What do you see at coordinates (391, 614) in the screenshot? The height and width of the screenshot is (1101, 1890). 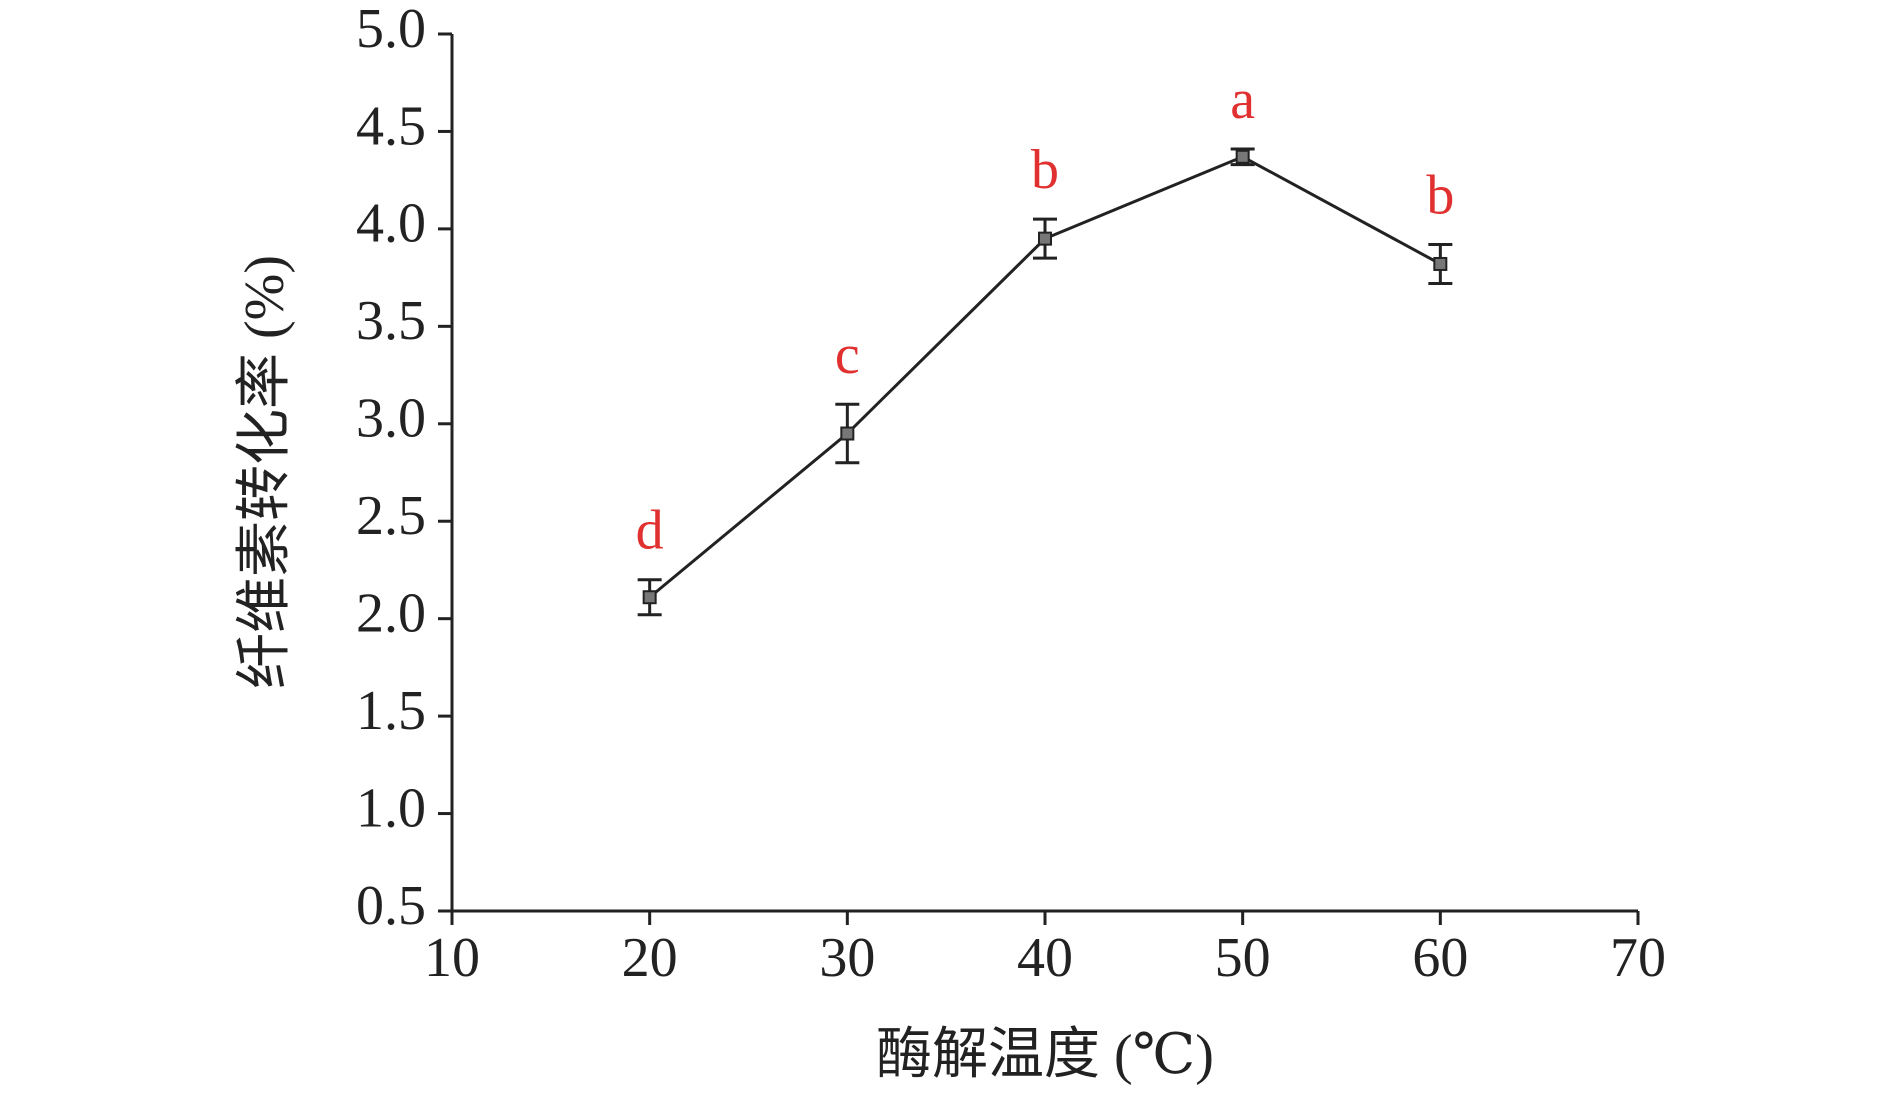 I see `y-tick-label: 2.0` at bounding box center [391, 614].